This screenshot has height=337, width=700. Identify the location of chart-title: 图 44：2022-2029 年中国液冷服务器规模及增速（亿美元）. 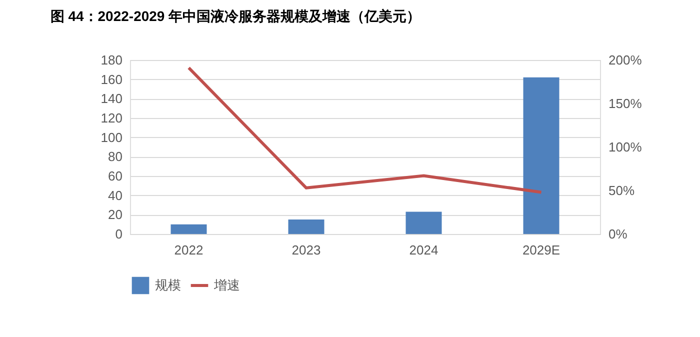
(235, 16).